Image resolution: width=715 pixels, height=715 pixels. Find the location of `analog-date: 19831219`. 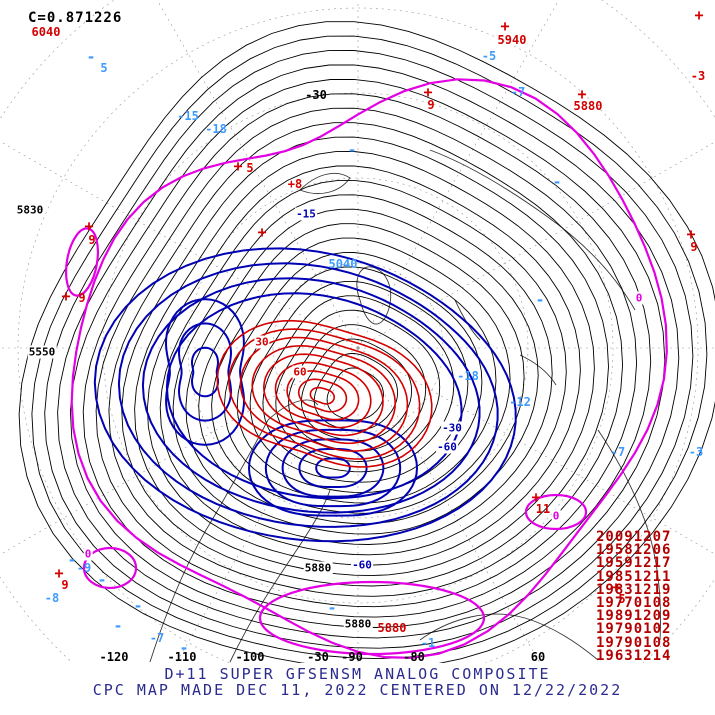

analog-date: 19831219 is located at coordinates (634, 589).